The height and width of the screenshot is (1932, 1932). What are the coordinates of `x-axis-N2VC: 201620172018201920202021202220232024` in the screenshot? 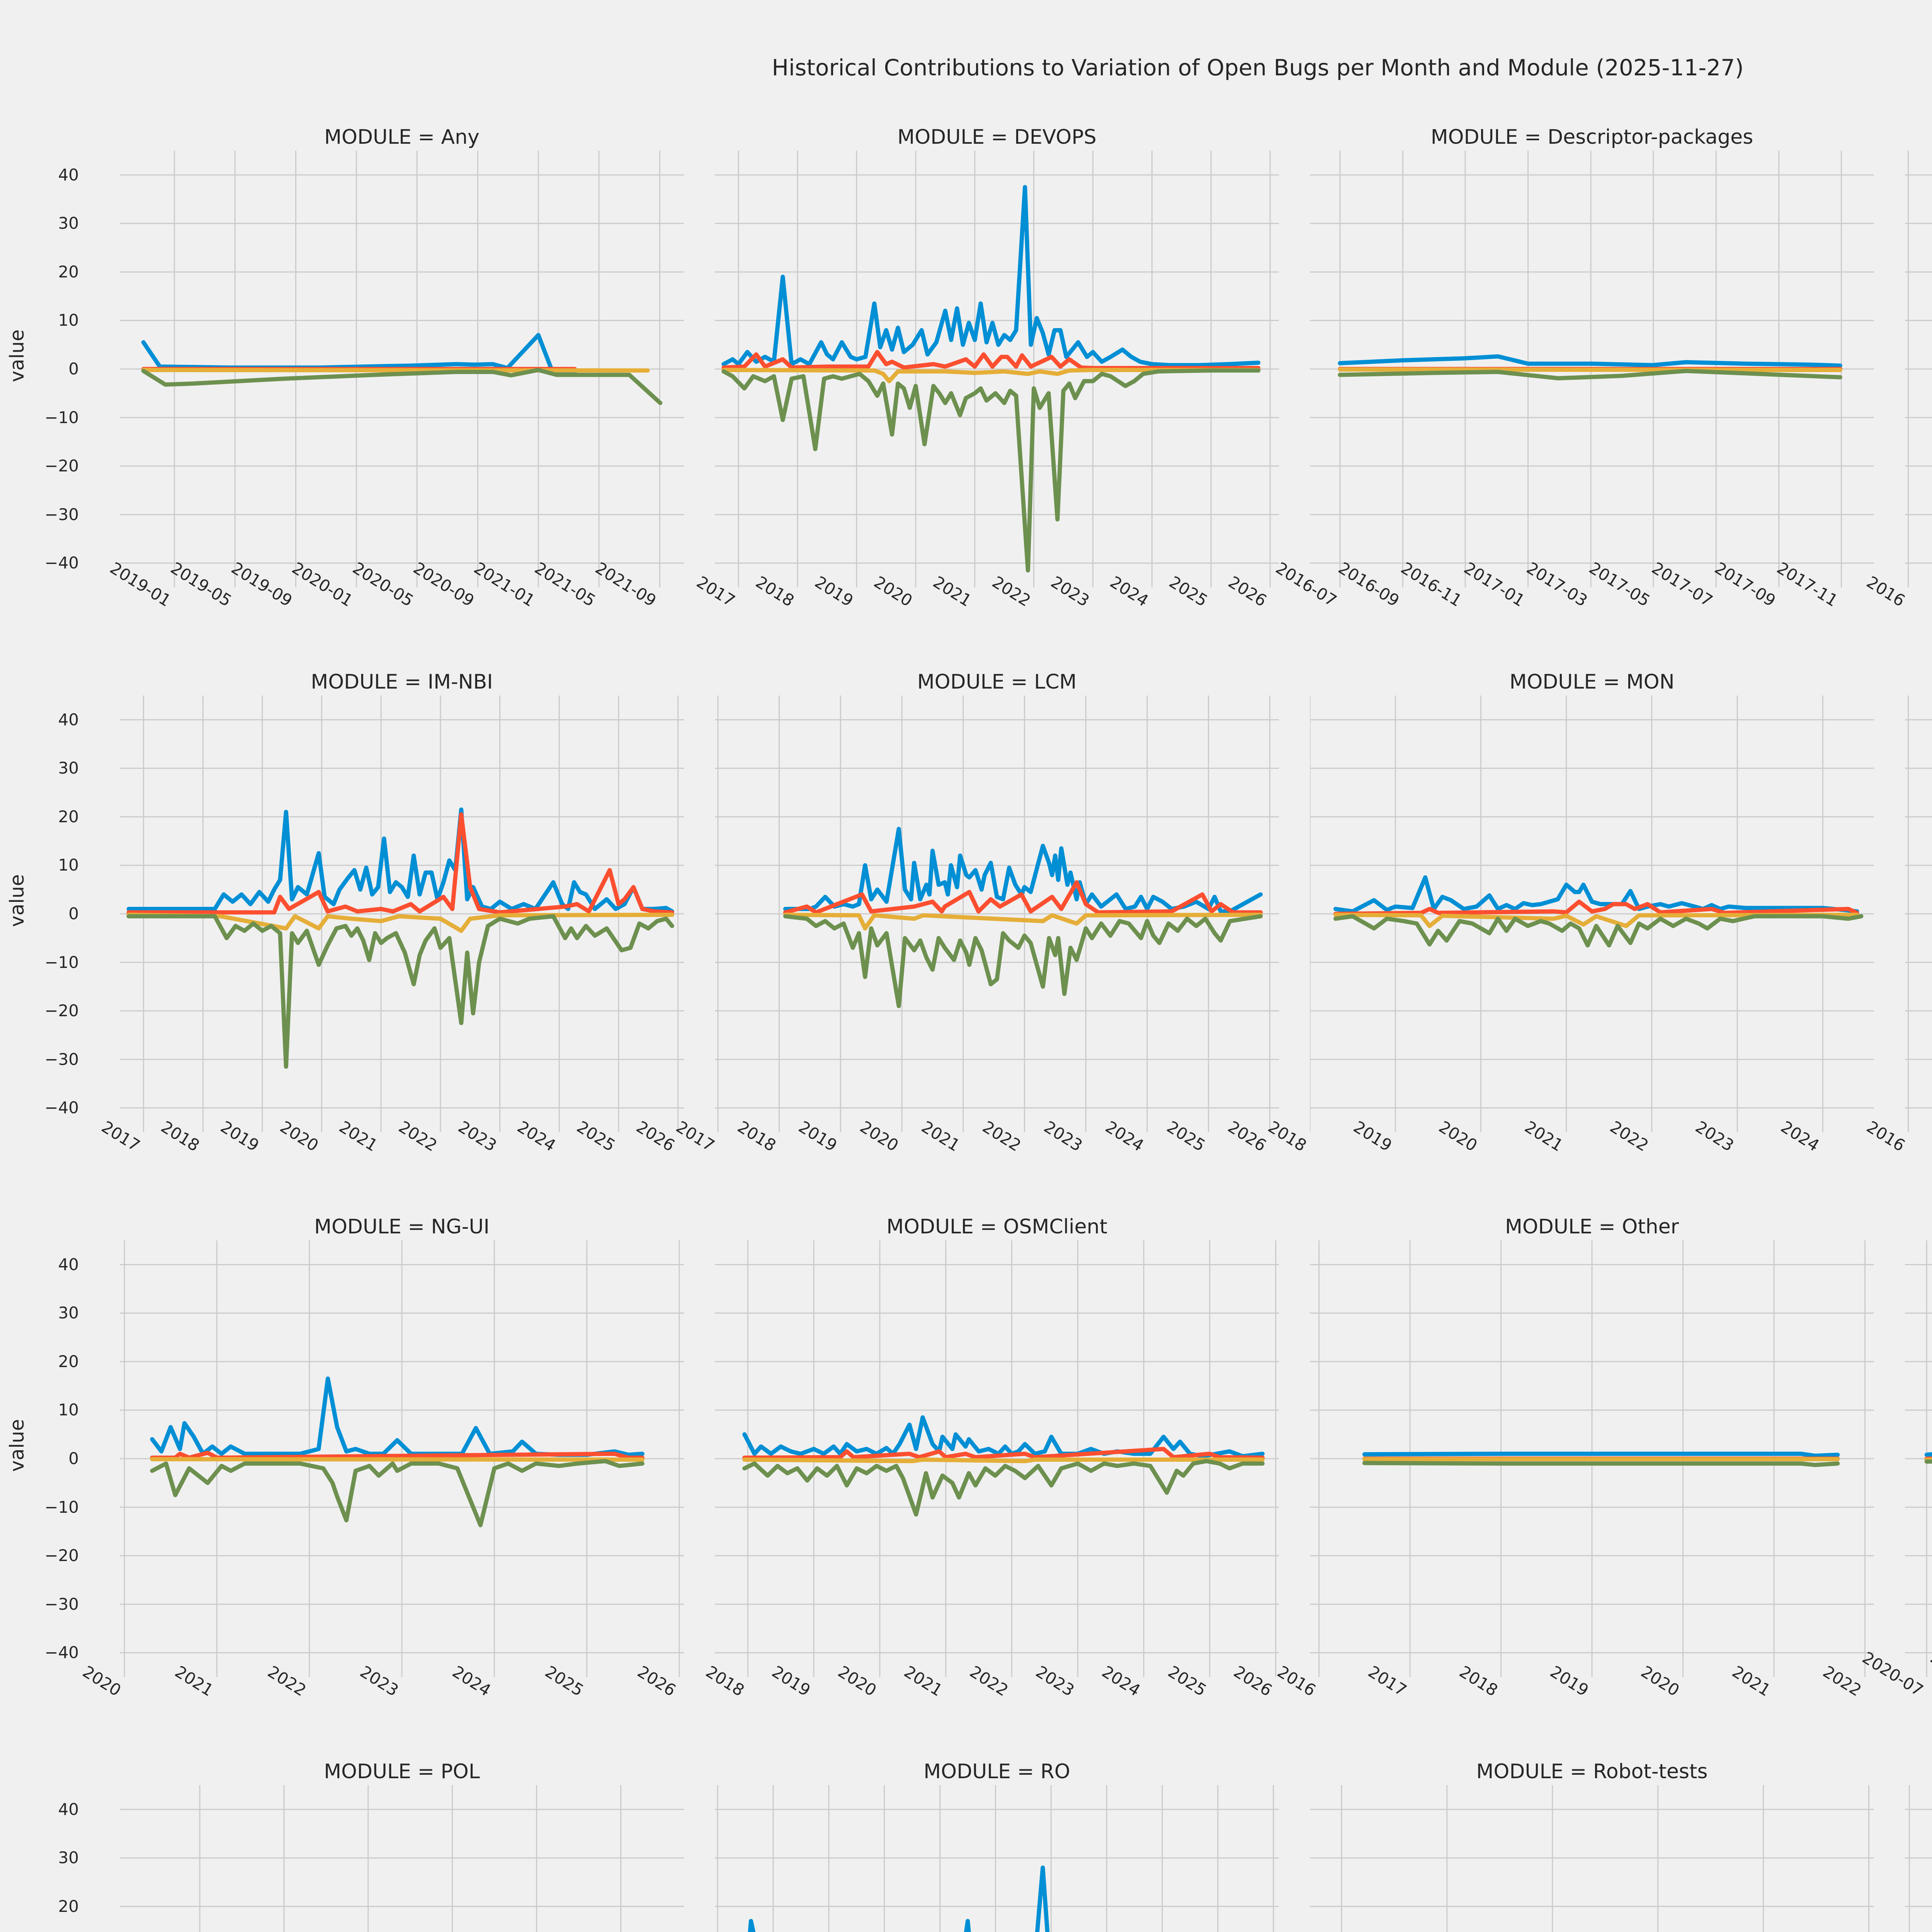 It's located at (1898, 1154).